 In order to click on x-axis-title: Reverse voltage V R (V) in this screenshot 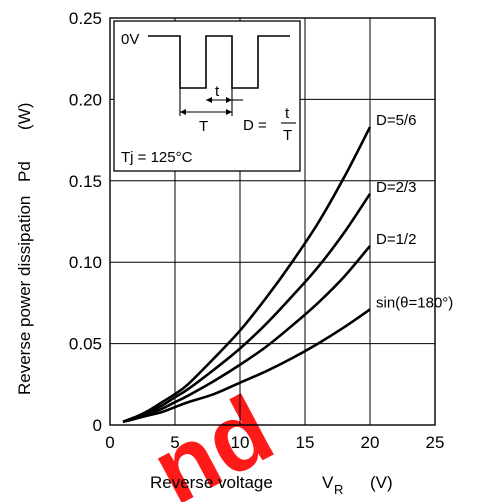, I will do `click(271, 485)`.